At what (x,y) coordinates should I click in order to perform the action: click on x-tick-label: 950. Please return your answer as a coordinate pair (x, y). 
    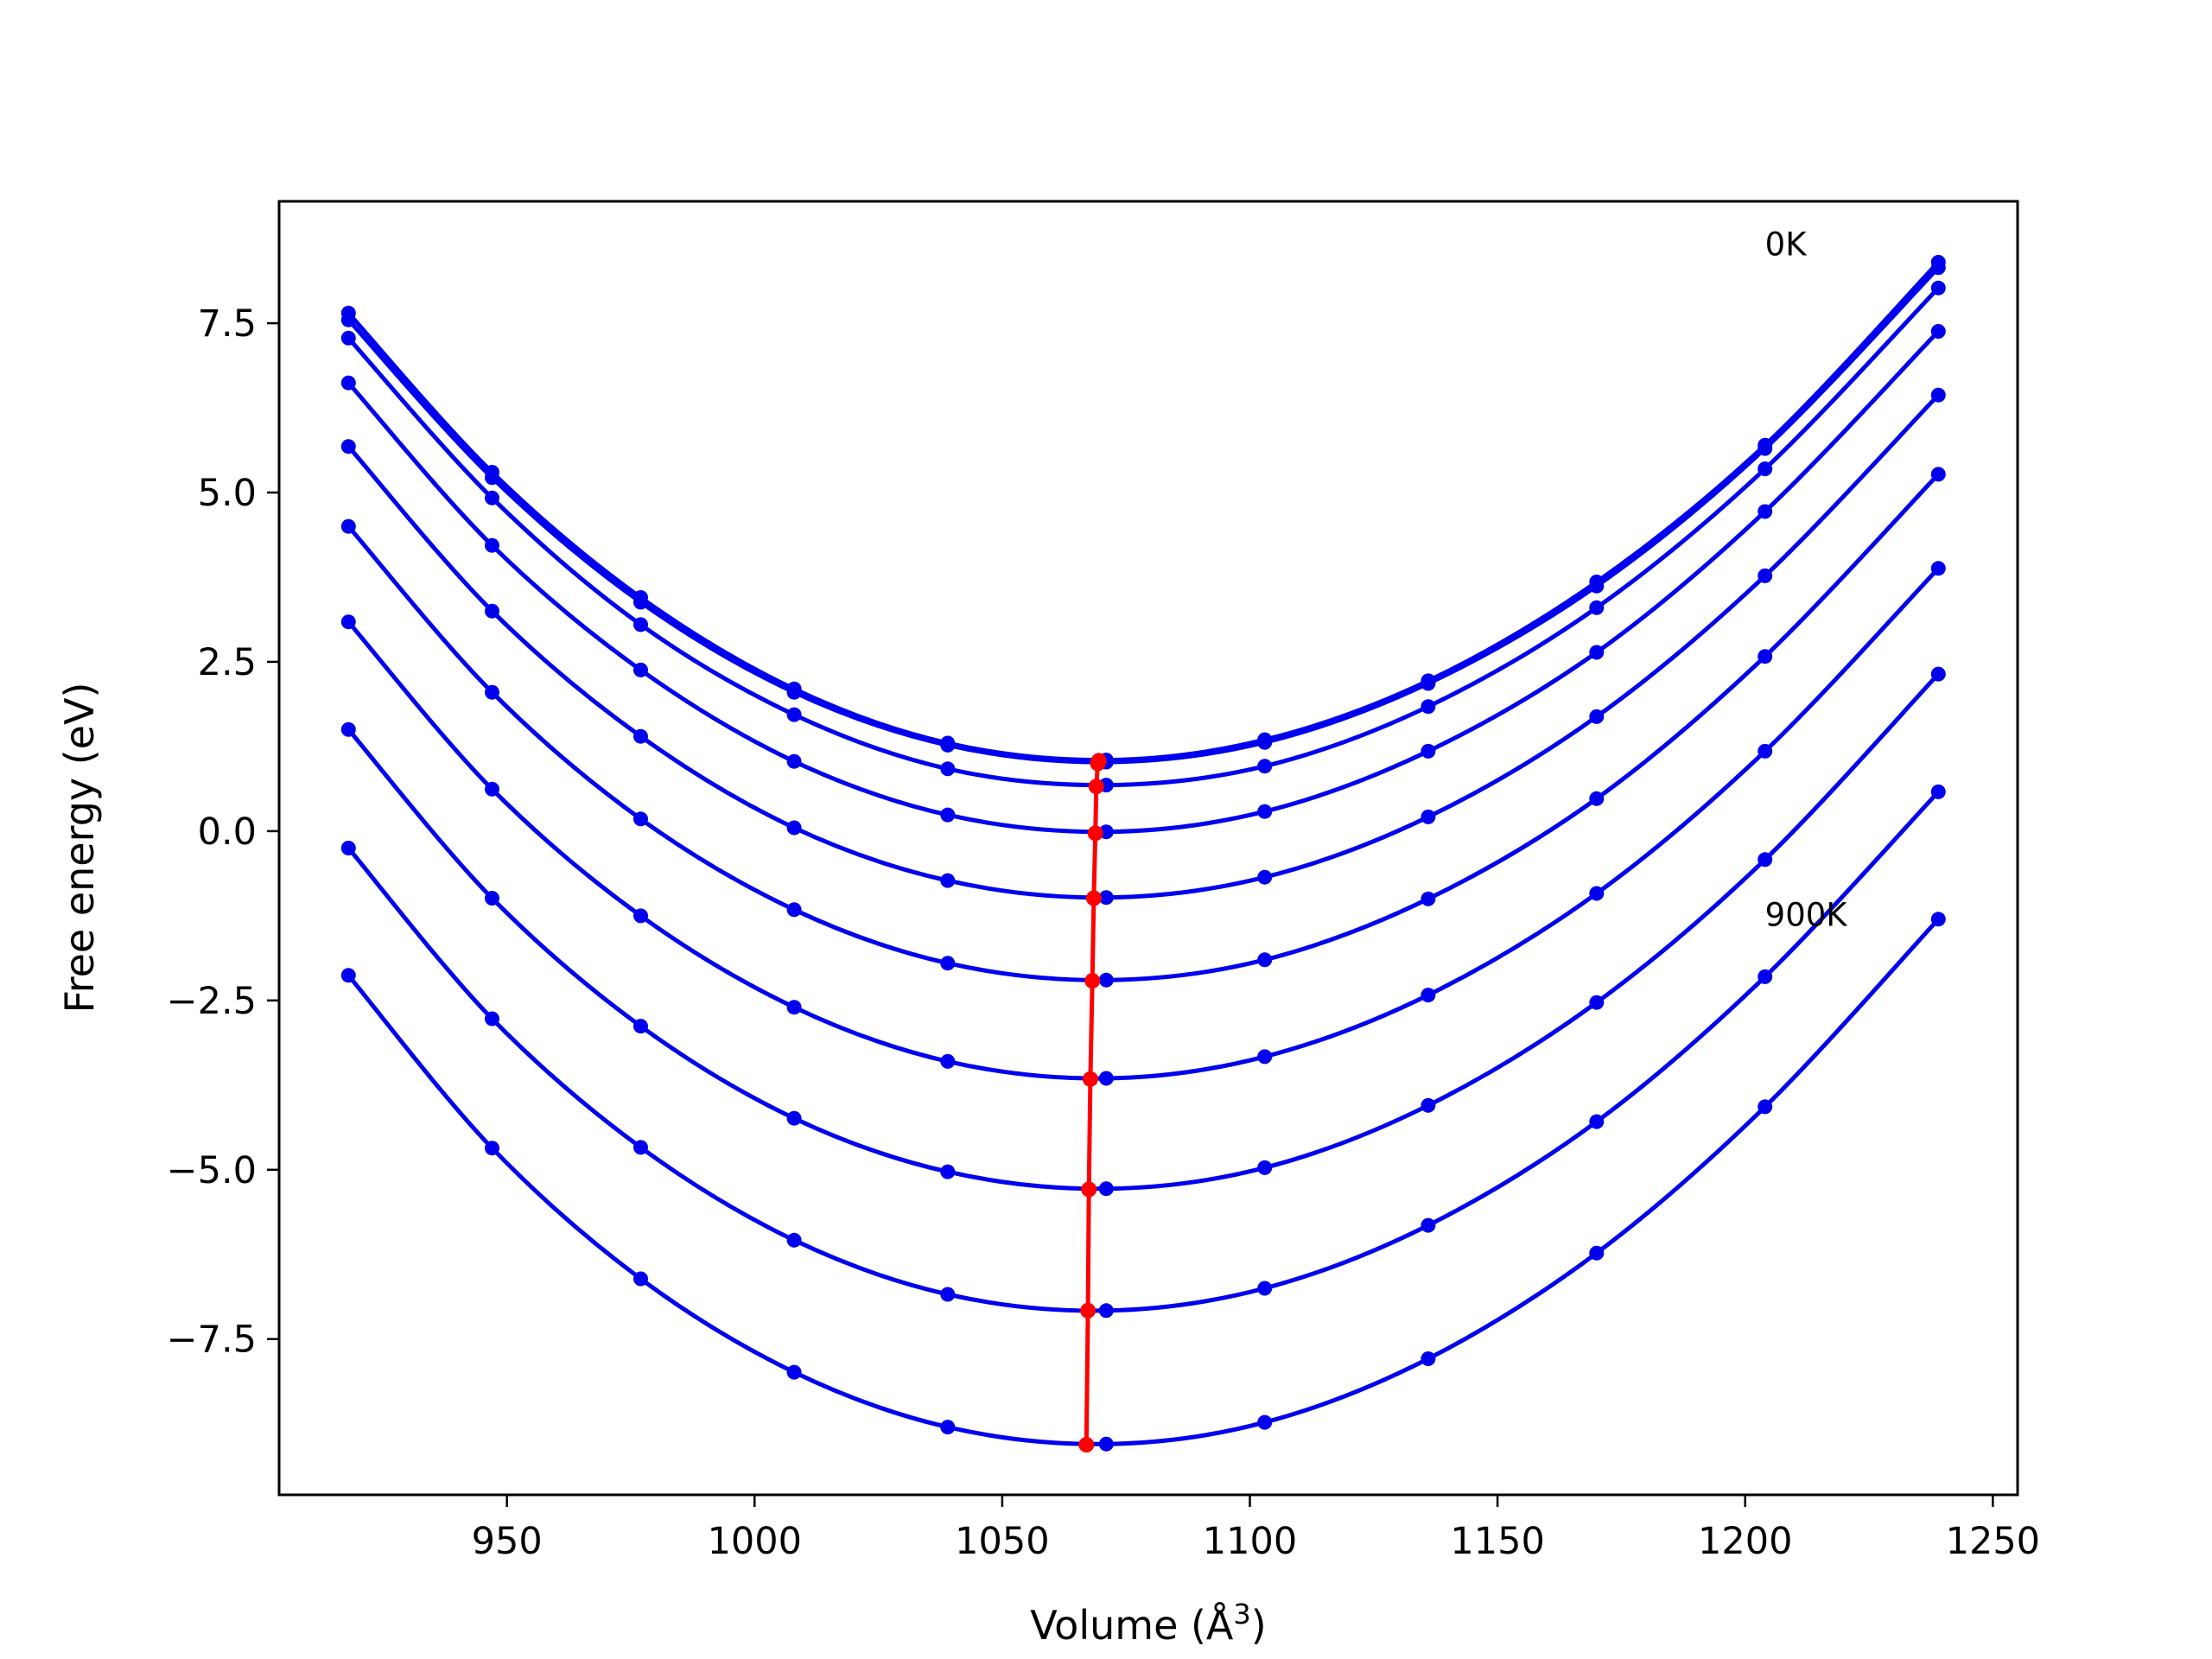
    Looking at the image, I should click on (507, 1541).